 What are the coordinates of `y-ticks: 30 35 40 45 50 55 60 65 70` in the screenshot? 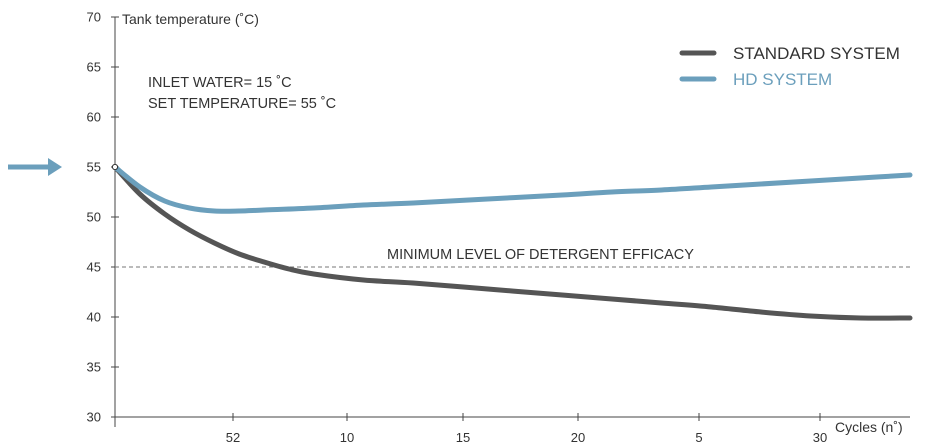 It's located at (103, 217).